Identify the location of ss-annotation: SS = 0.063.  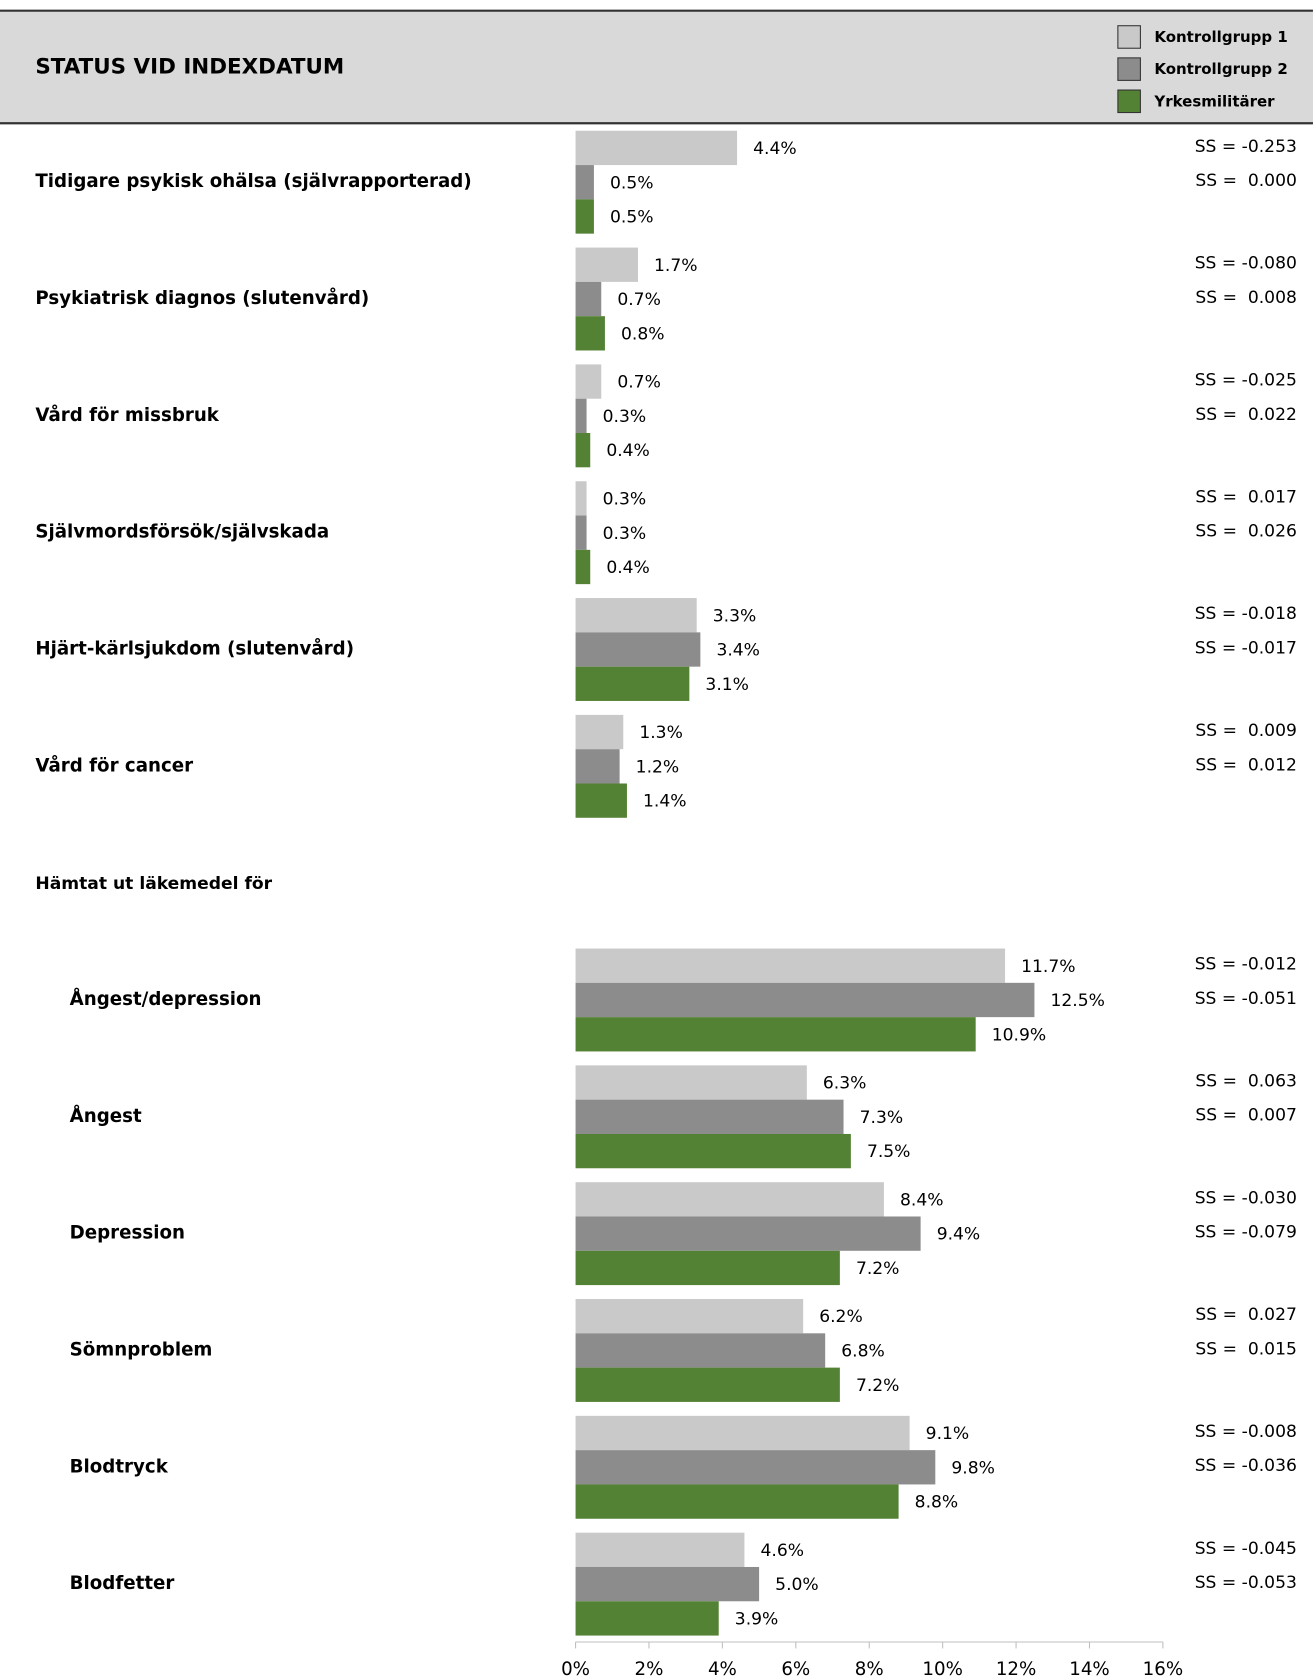
(1245, 1081).